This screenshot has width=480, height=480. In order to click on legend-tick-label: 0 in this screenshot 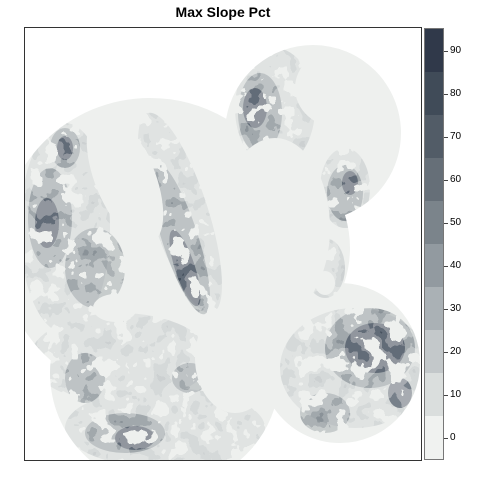, I will do `click(453, 437)`.